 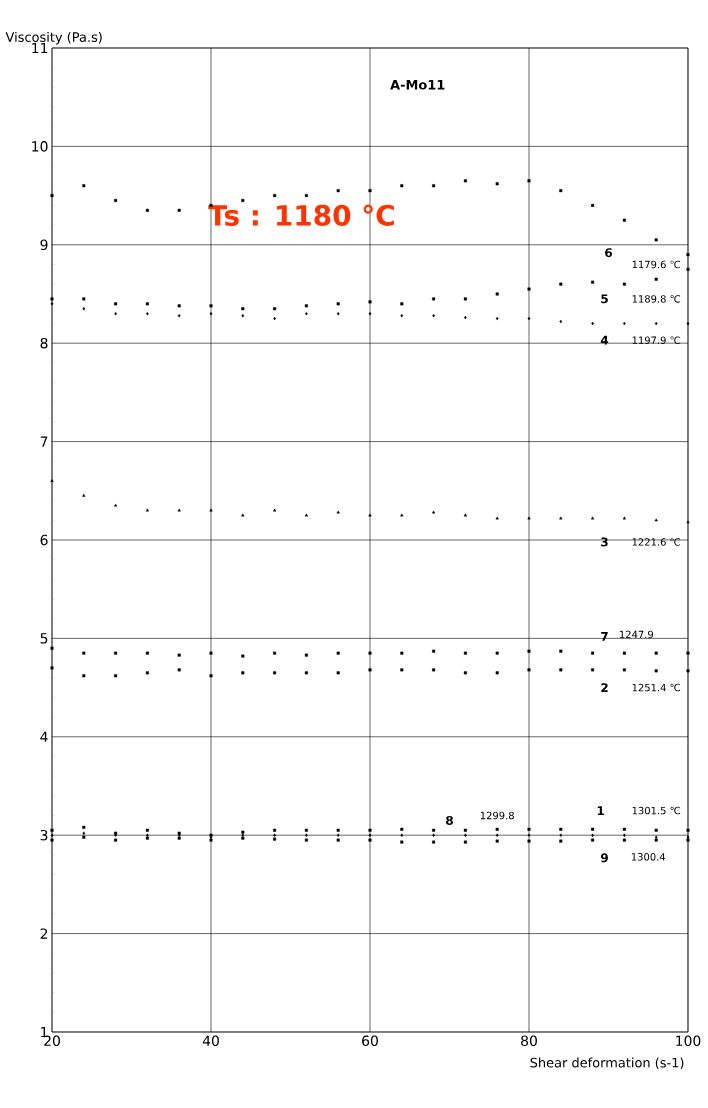 I want to click on series-label: 2, so click(x=604, y=688).